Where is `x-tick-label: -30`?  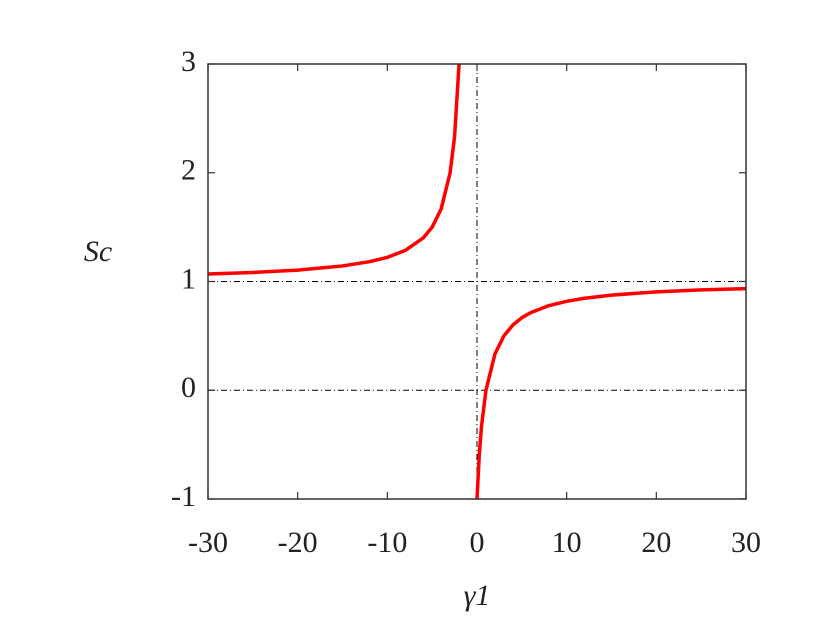 x-tick-label: -30 is located at coordinates (208, 542).